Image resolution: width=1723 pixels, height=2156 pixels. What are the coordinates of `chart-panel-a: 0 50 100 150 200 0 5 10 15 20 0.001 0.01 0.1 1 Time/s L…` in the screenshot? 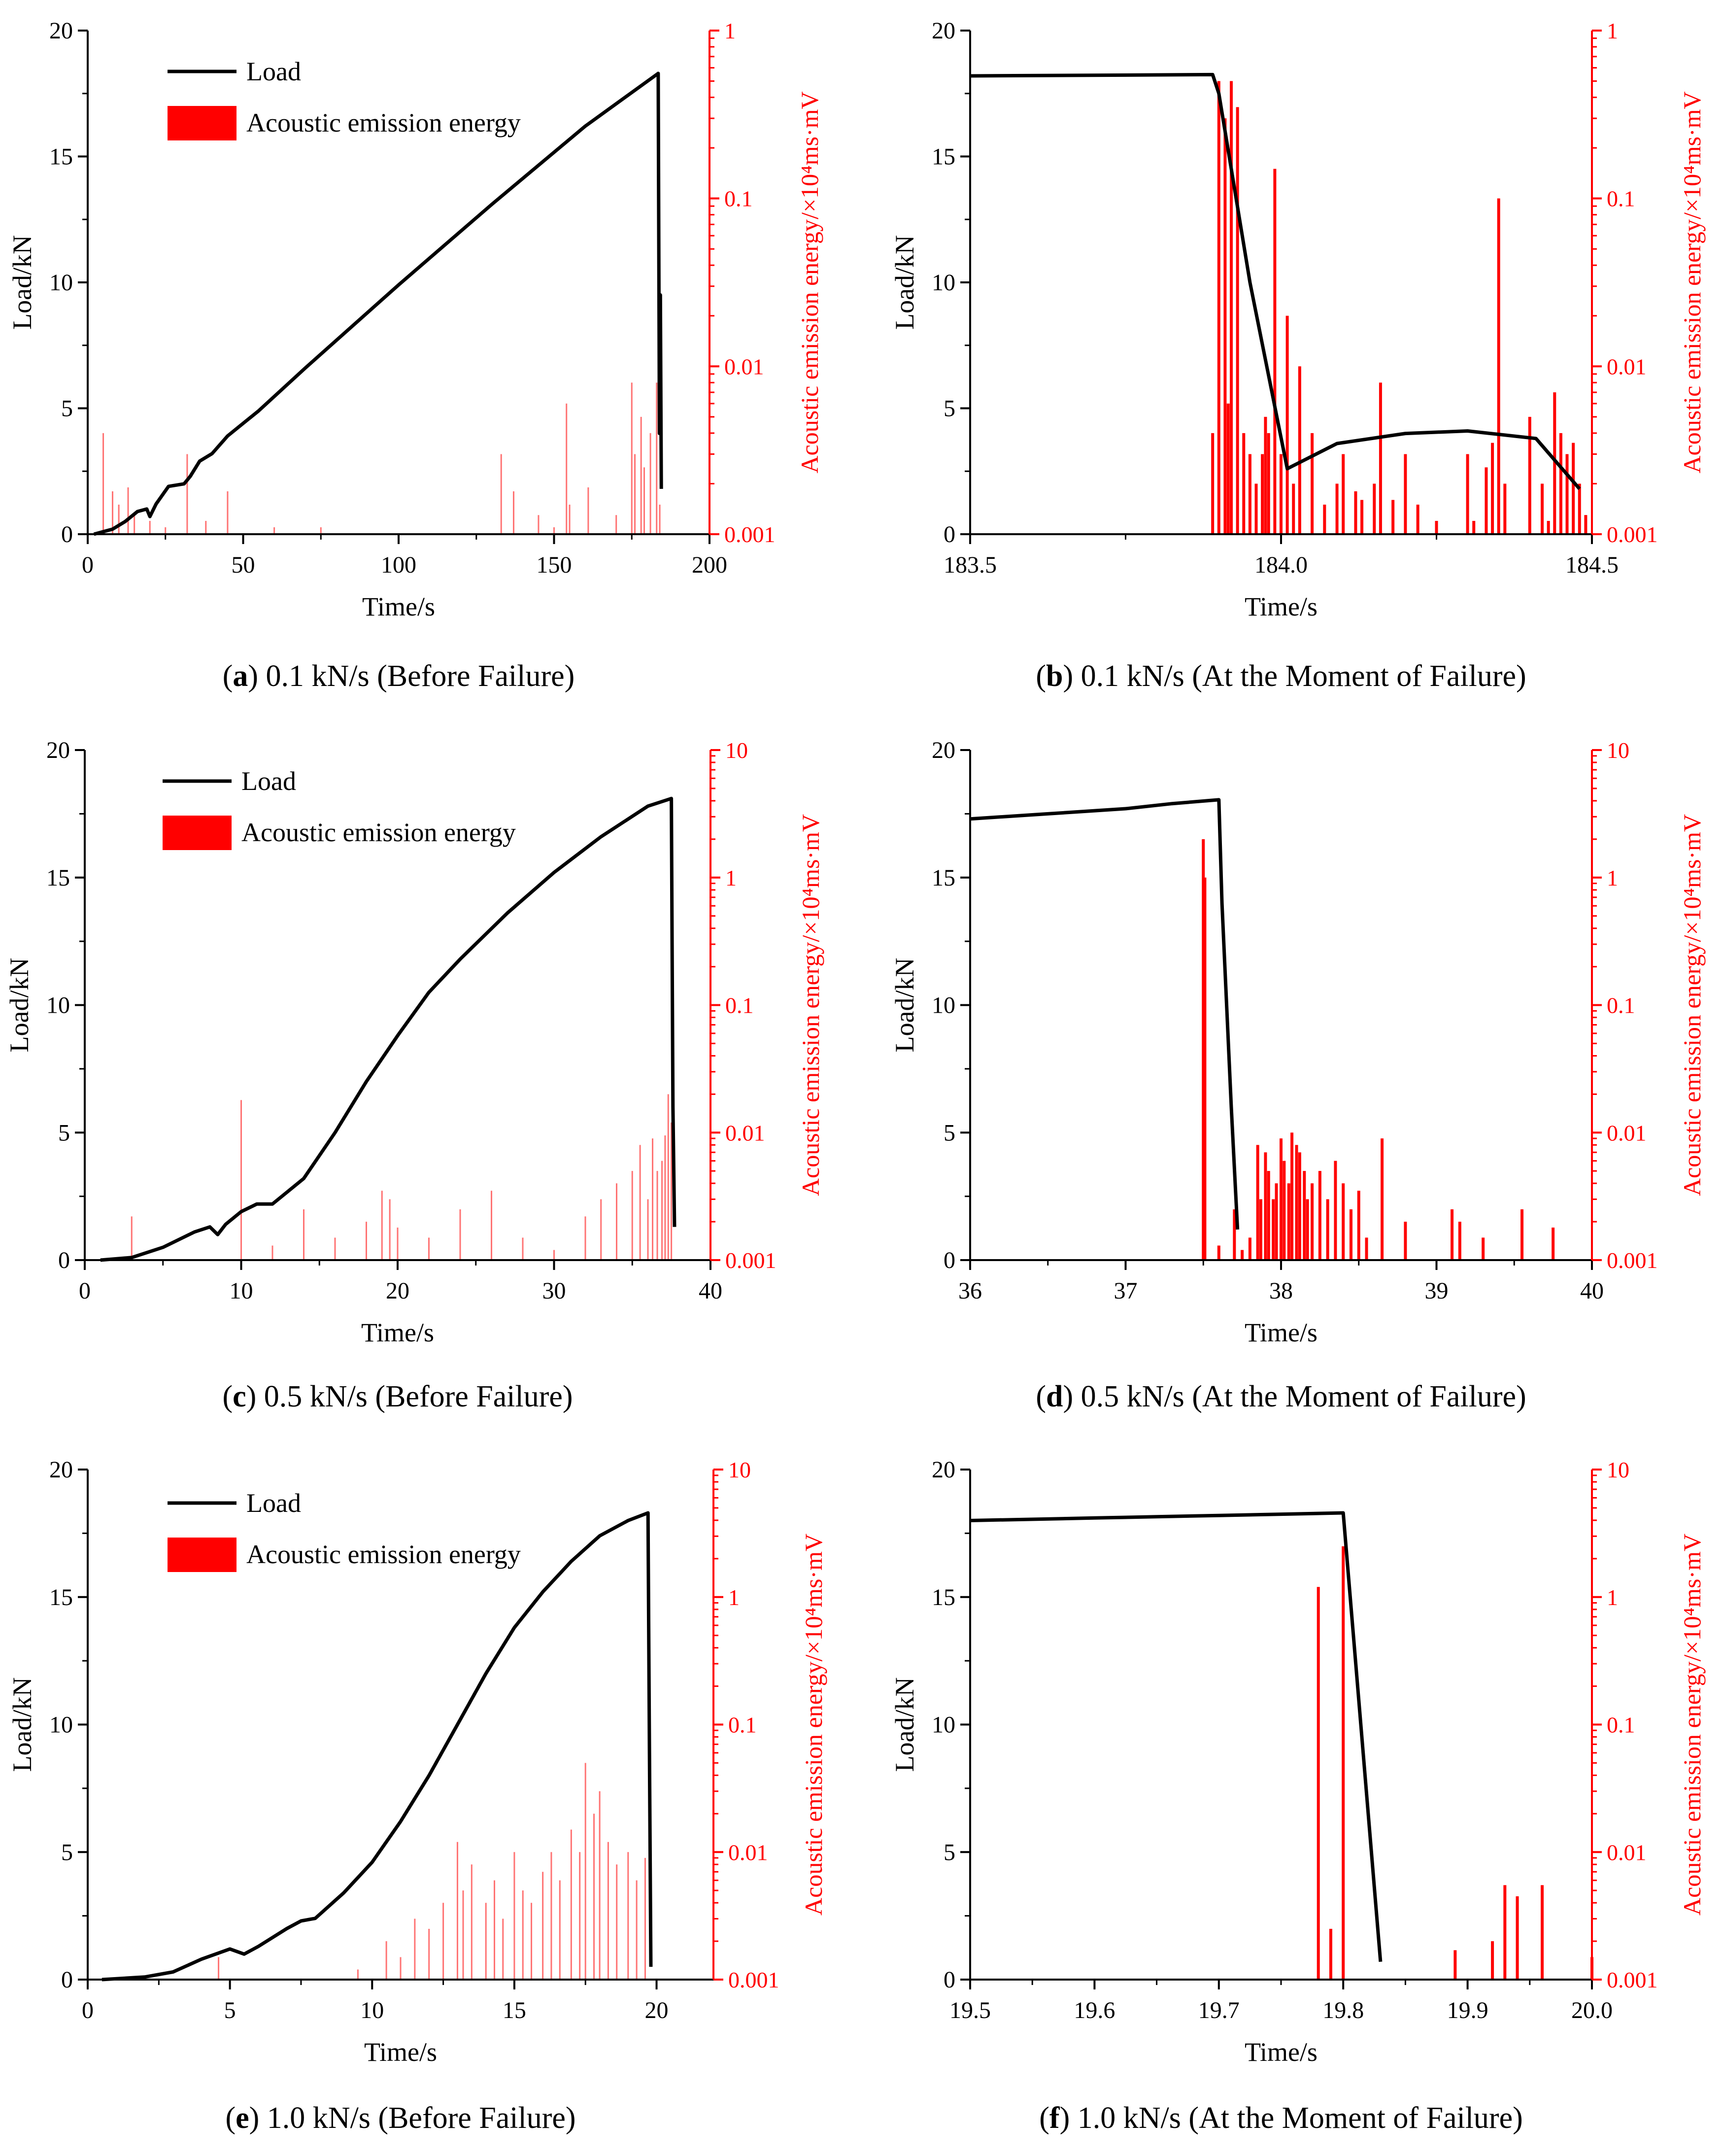 It's located at (415, 355).